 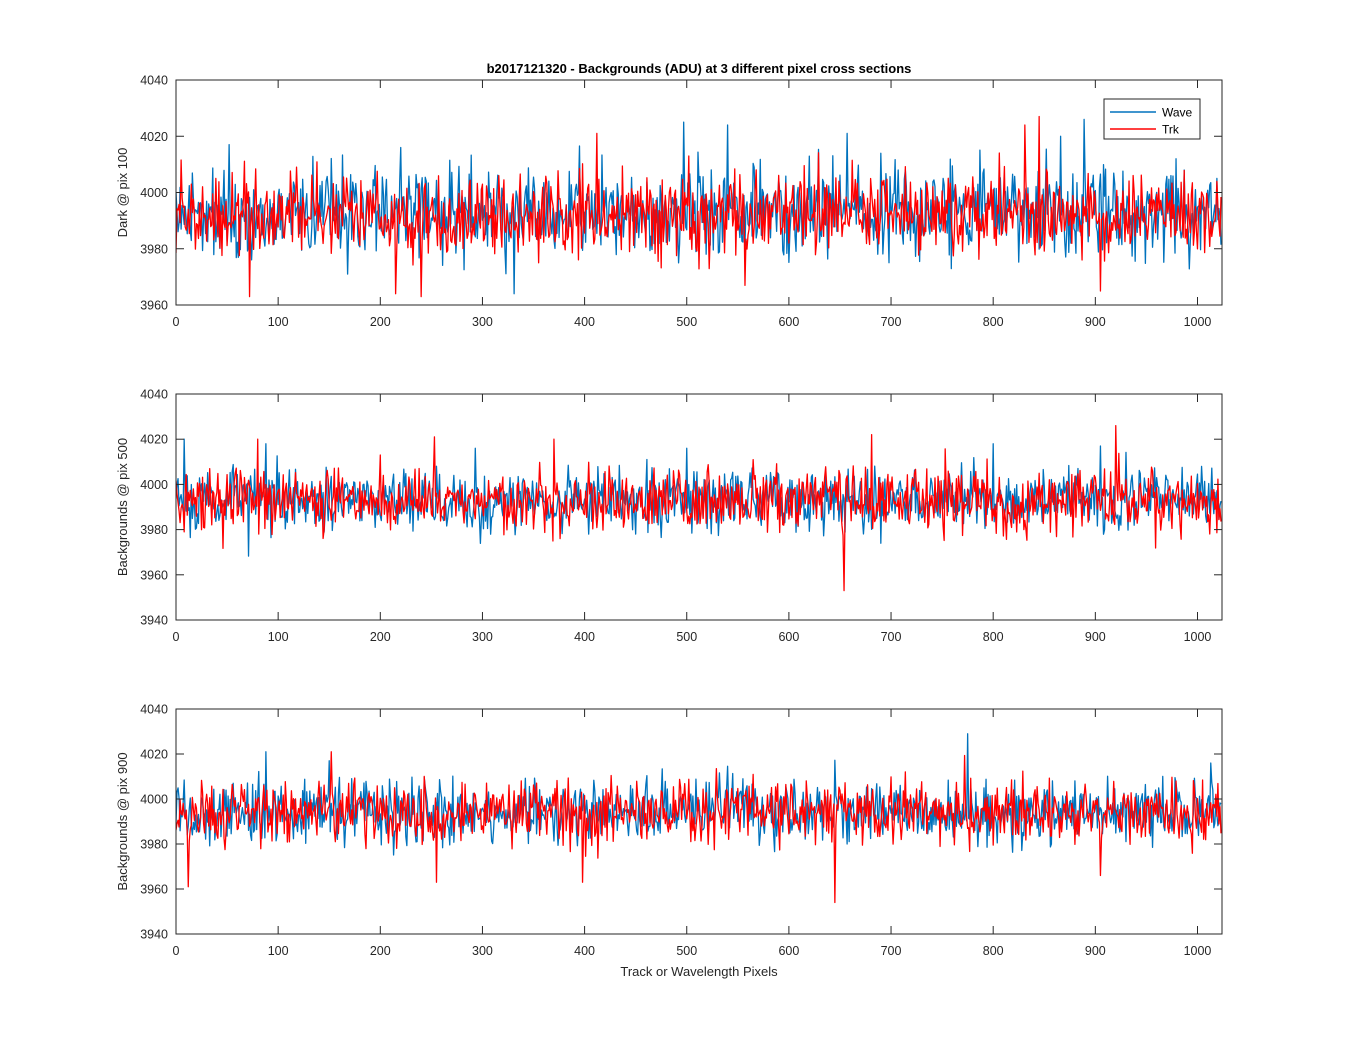 What do you see at coordinates (122, 821) in the screenshot?
I see `y-axis-label: Backgrounds @ pix 900` at bounding box center [122, 821].